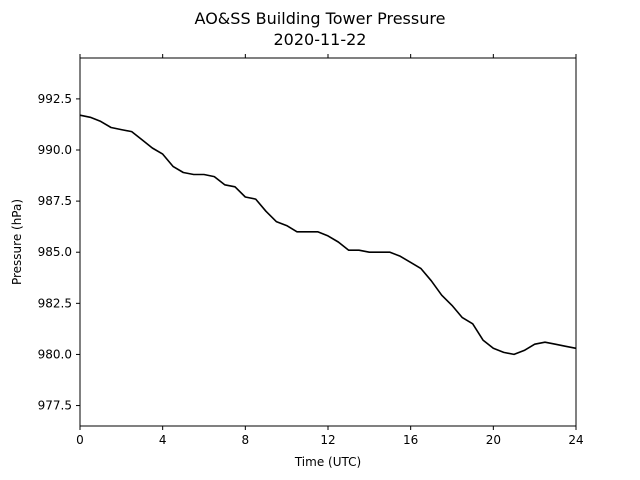 This screenshot has height=480, width=640. What do you see at coordinates (246, 440) in the screenshot?
I see `x-tick-label: 8` at bounding box center [246, 440].